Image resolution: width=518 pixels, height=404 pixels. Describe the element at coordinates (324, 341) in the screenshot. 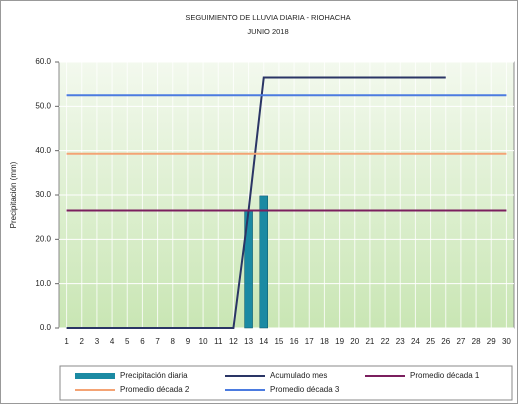

I see `x-tick-label: 18` at that location.